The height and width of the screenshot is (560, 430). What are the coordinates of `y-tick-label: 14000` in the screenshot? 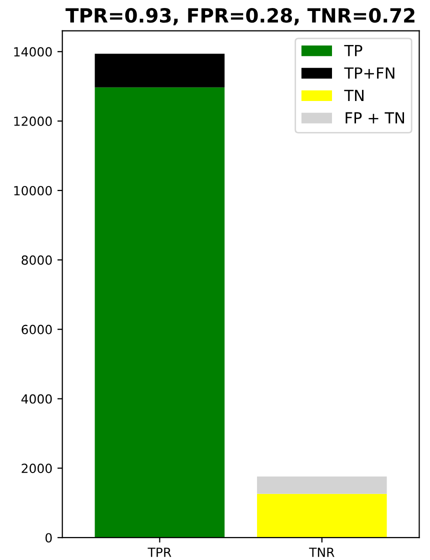 It's located at (33, 52).